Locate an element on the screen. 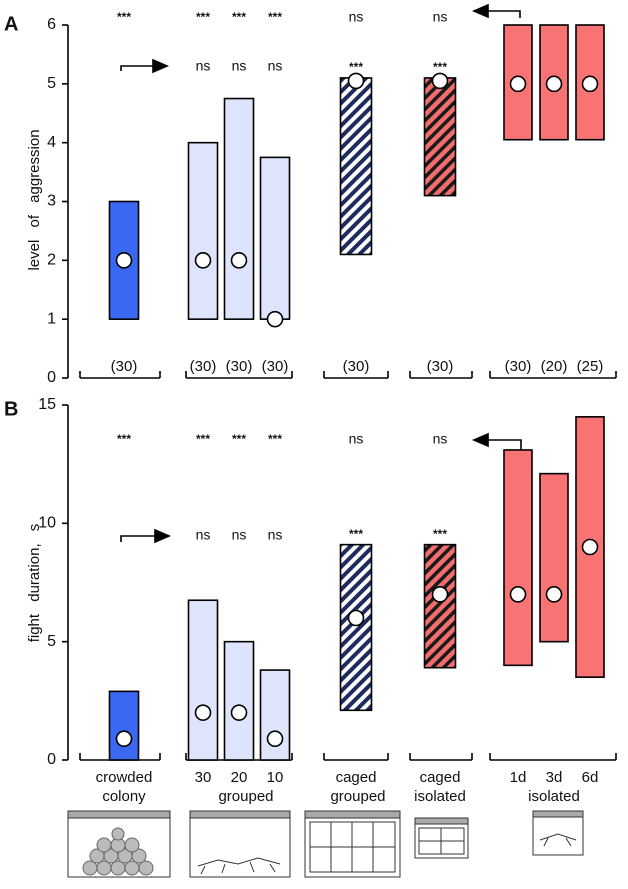  panel-label: A is located at coordinates (11, 24).